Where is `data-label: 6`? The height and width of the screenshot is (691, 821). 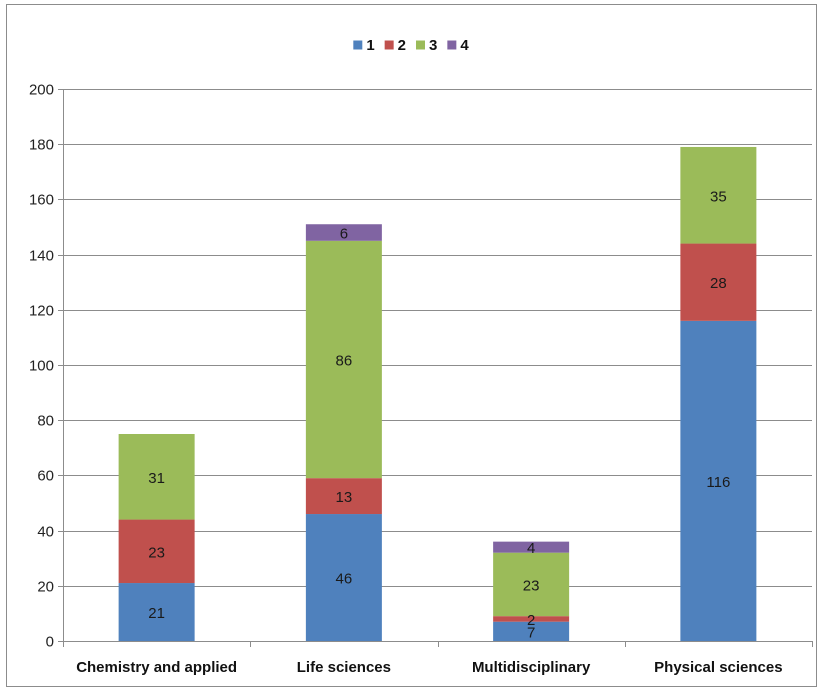 data-label: 6 is located at coordinates (344, 234).